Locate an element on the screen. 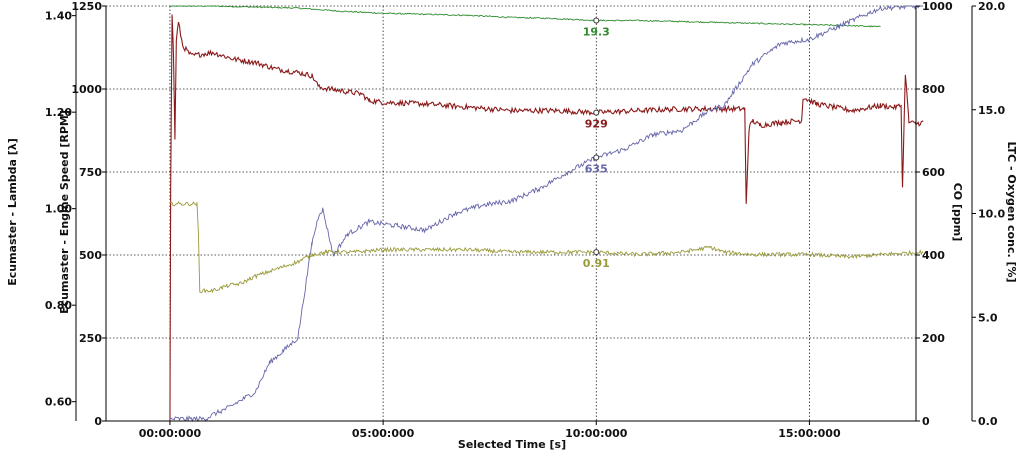  rpm-axis-title: Ecumaster - Engine Speed [RPM] is located at coordinates (64, 212).